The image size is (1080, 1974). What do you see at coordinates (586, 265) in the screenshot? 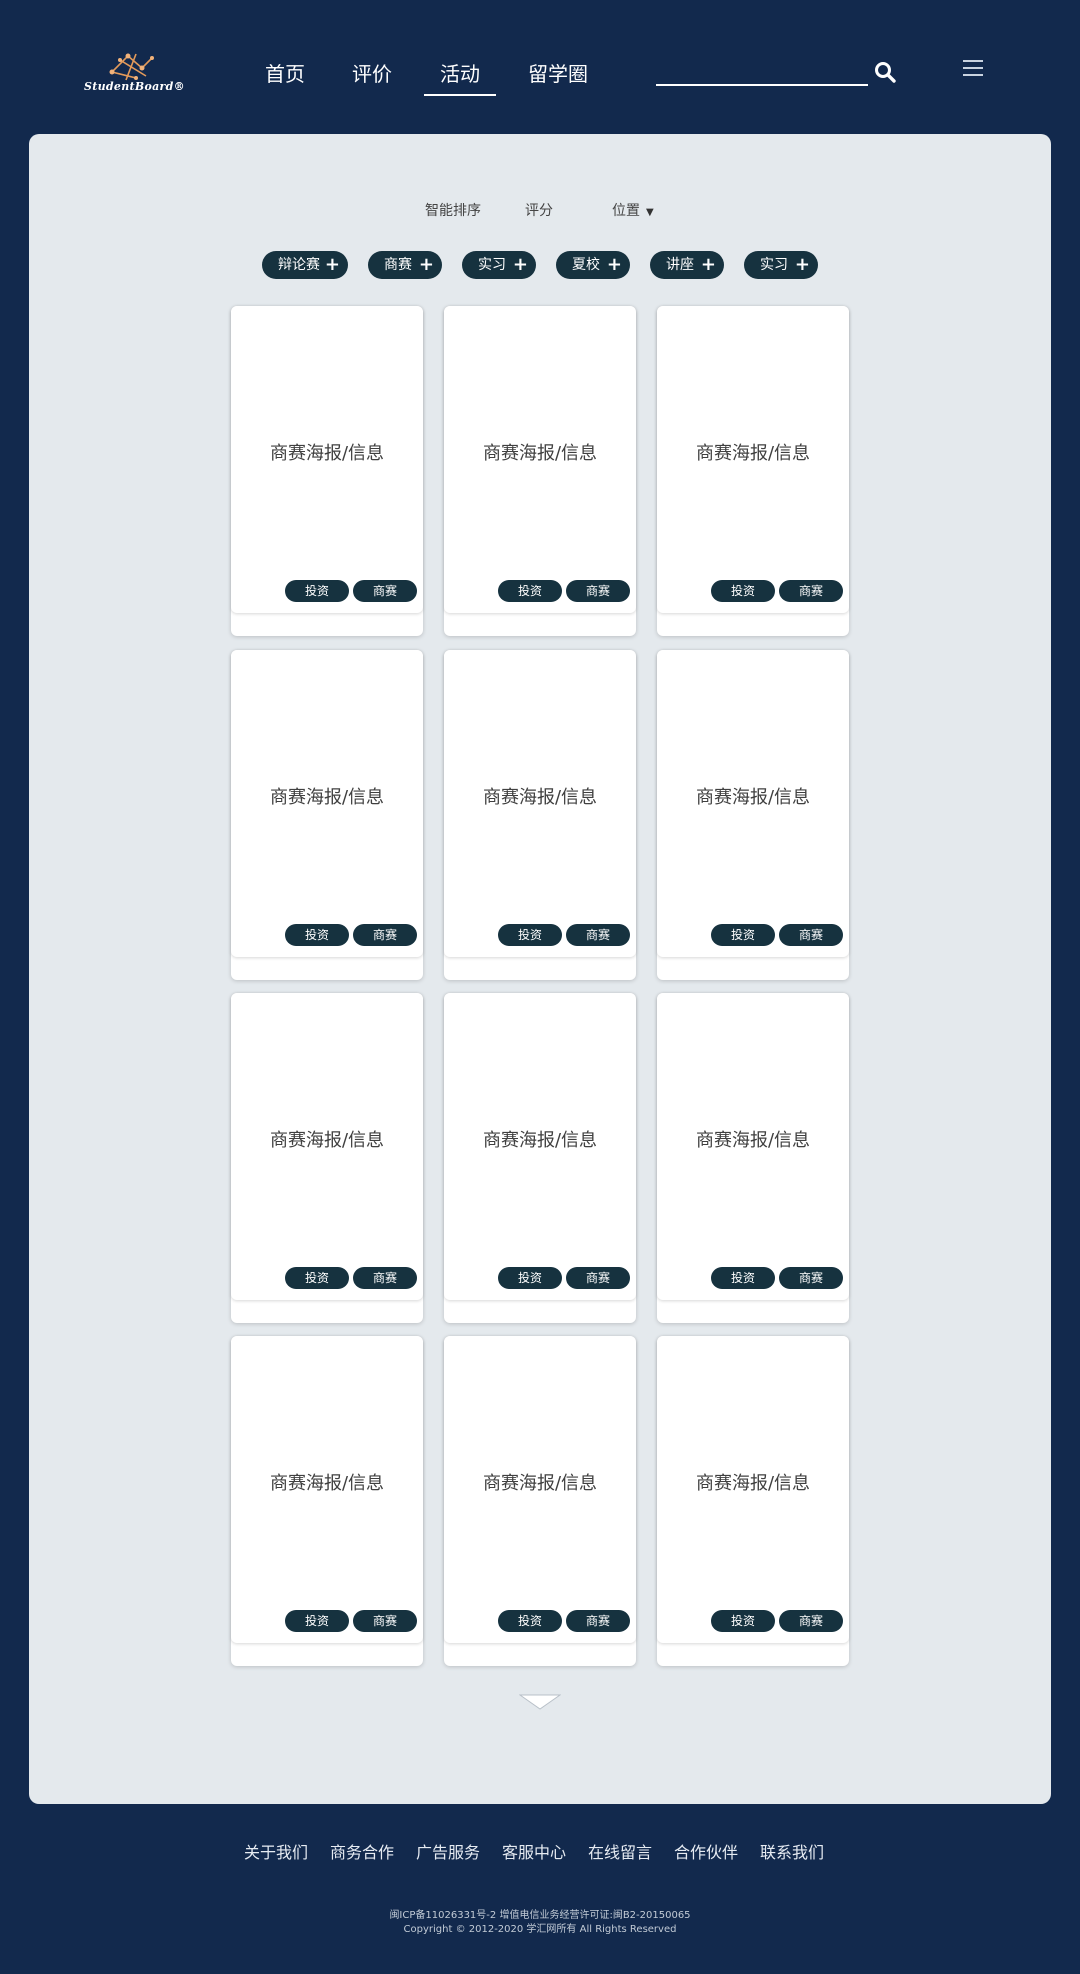
I see `tag-label: 夏校` at bounding box center [586, 265].